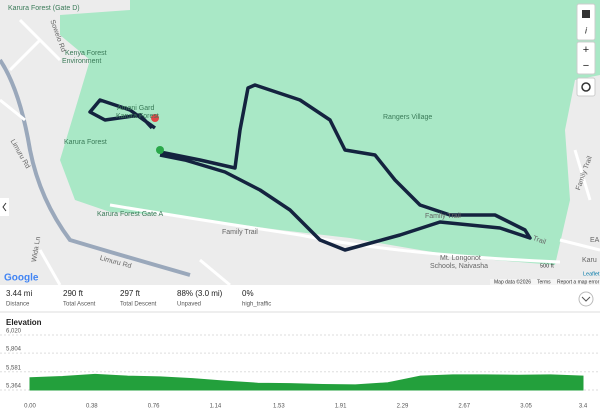 The width and height of the screenshot is (600, 415). I want to click on y-tick-label: 6,020, so click(14, 332).